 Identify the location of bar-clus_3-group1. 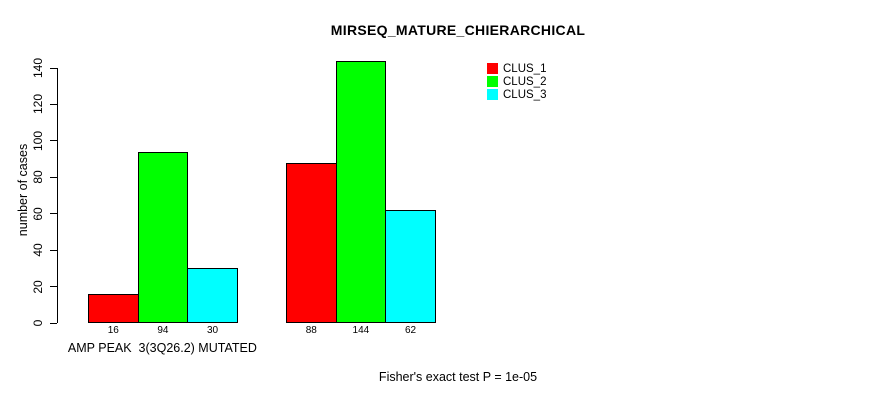
(212, 295).